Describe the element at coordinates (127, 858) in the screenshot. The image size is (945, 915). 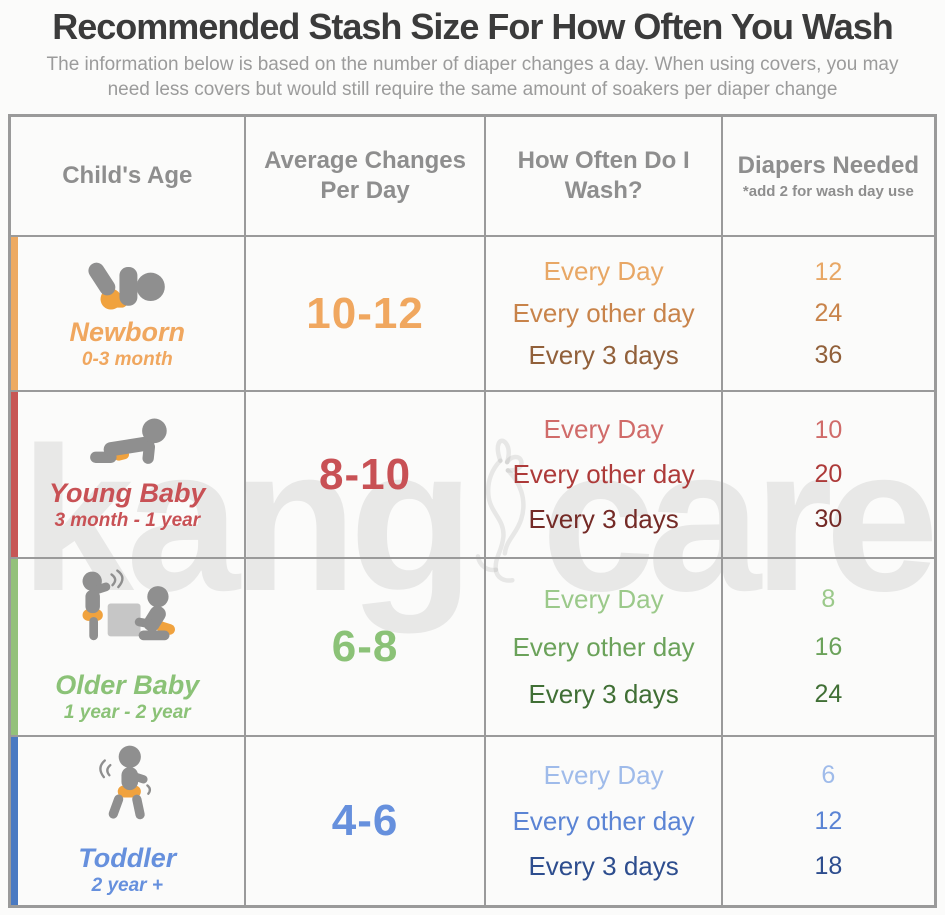
I see `age-group-name: Toddler` at that location.